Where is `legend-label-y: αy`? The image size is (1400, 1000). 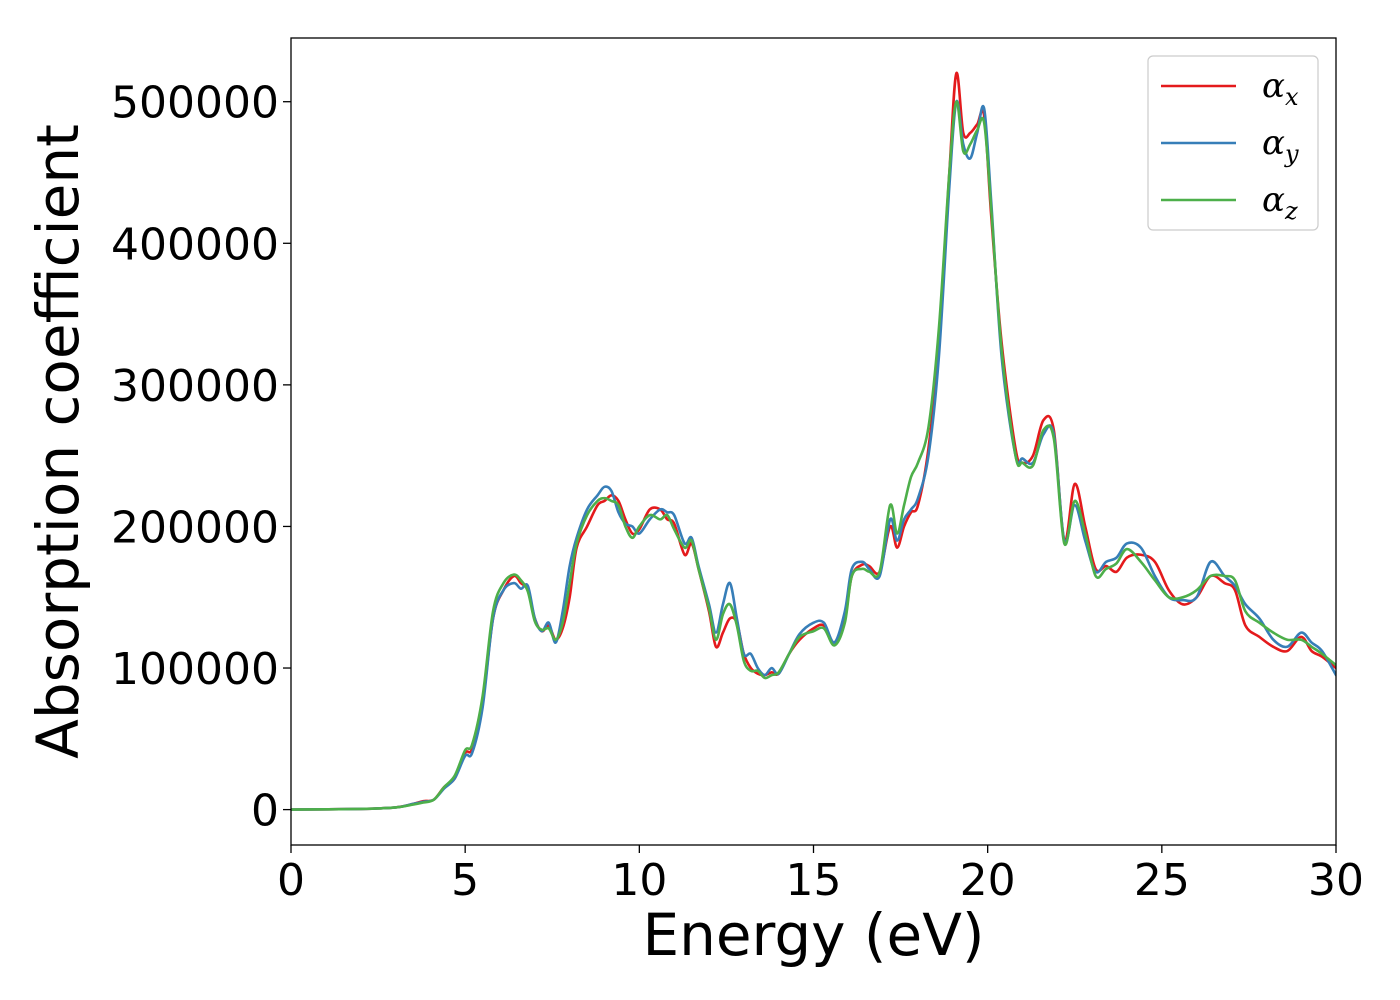 legend-label-y: αy is located at coordinates (1280, 145).